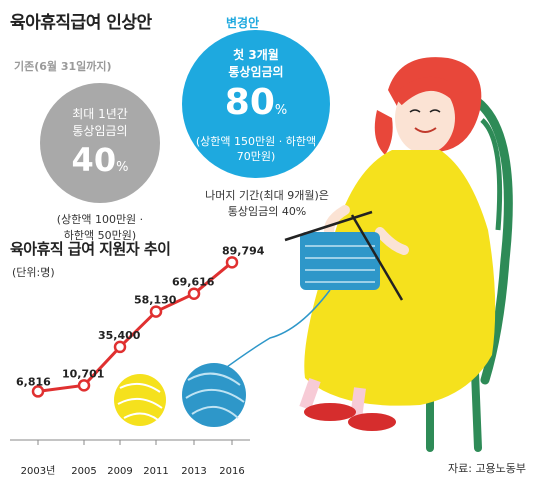  Describe the element at coordinates (256, 72) in the screenshot. I see `new-plan-line2: 통상임금의` at that location.